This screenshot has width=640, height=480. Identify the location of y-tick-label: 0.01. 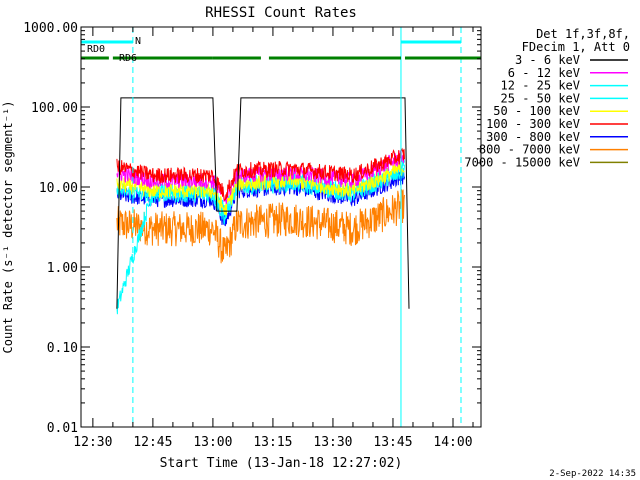
(62, 428).